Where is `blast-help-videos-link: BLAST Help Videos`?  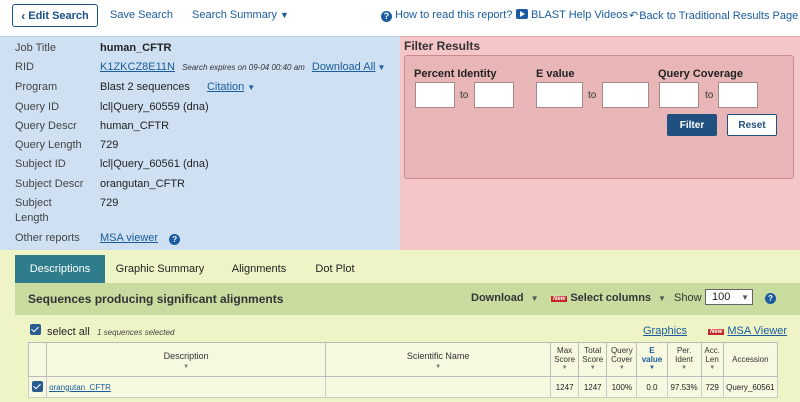
blast-help-videos-link: BLAST Help Videos is located at coordinates (572, 15).